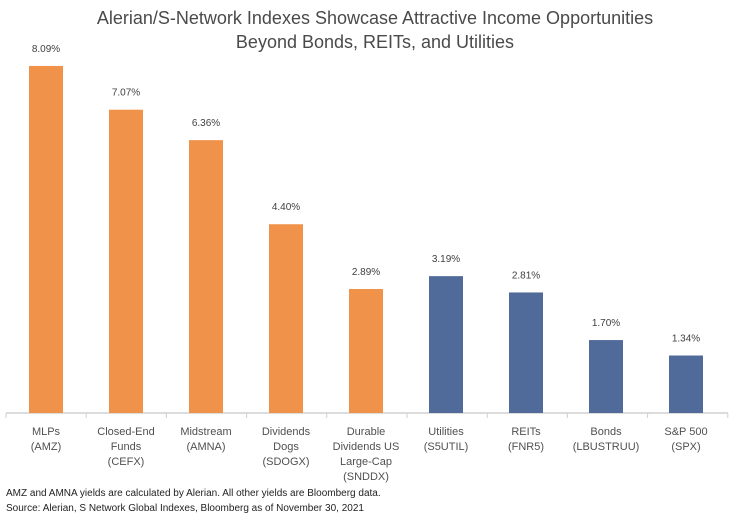  Describe the element at coordinates (446, 432) in the screenshot. I see `category-label: Utilities` at that location.